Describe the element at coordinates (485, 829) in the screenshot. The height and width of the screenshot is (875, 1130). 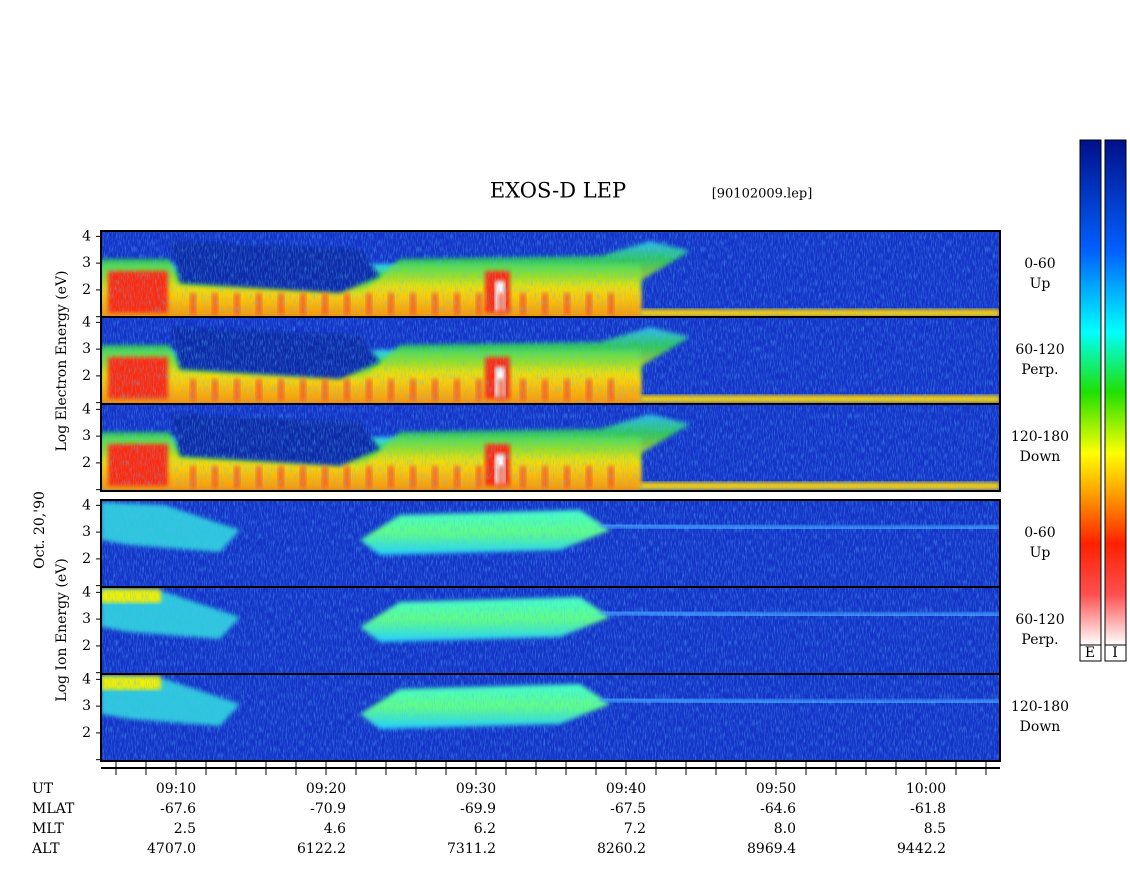
I see `ephemeris-value: 6.2` at that location.